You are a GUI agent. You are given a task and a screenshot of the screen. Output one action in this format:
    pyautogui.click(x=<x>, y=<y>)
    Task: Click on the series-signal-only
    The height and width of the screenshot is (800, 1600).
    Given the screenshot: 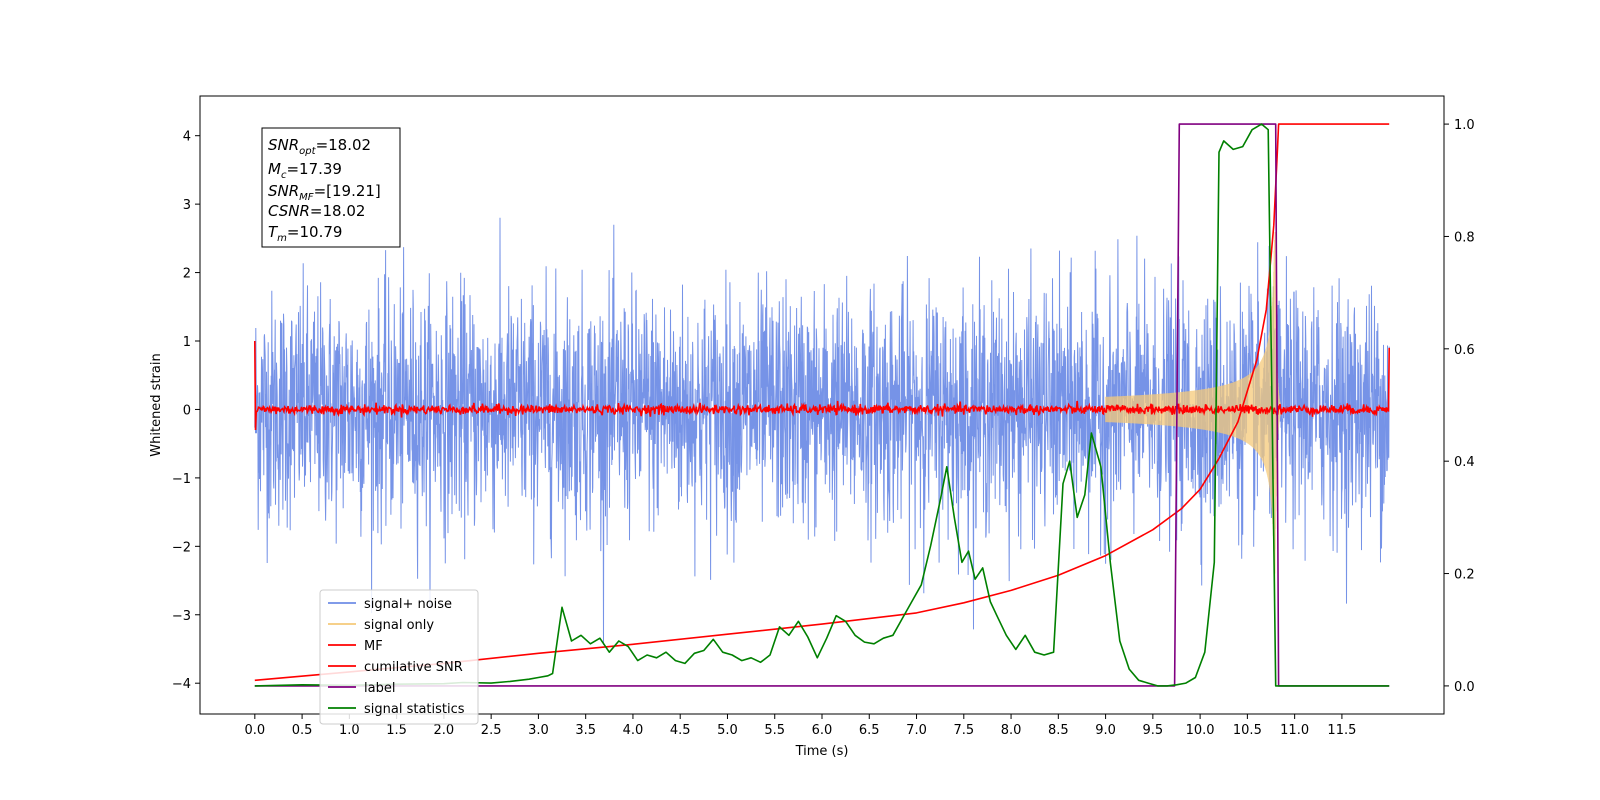 What is the action you would take?
    pyautogui.click(x=1193, y=416)
    